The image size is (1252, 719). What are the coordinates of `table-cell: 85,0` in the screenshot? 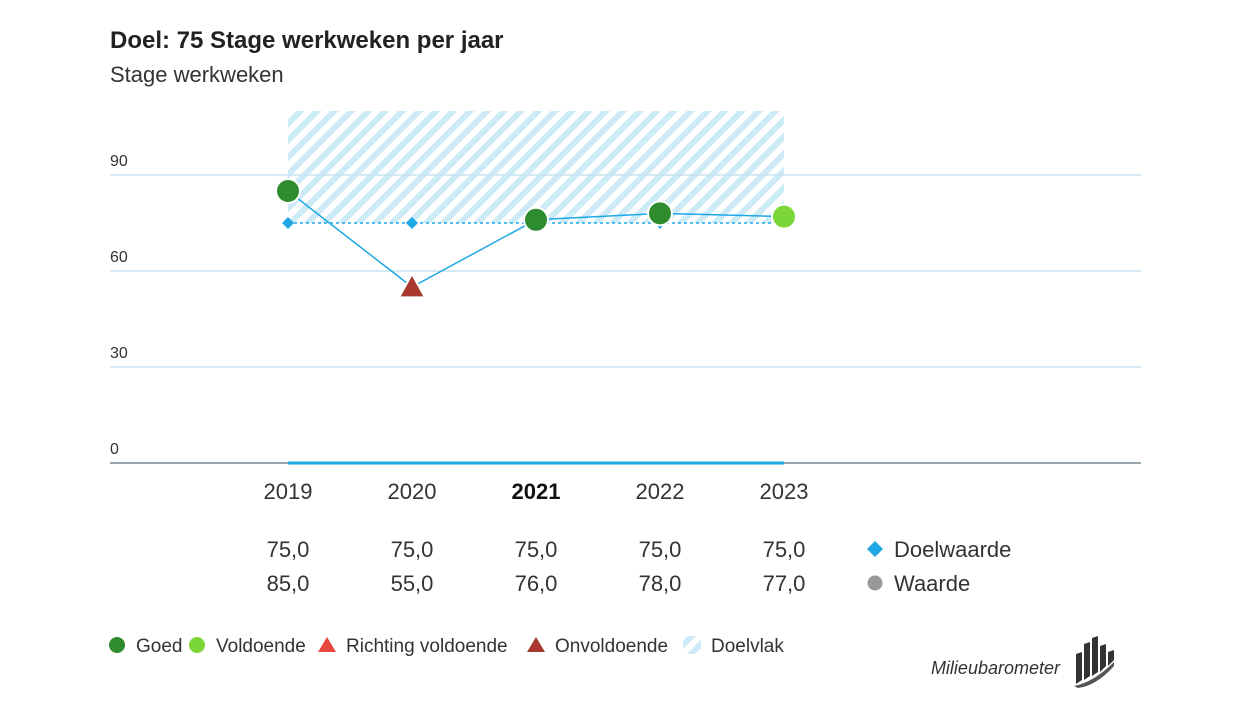 It's located at (288, 583).